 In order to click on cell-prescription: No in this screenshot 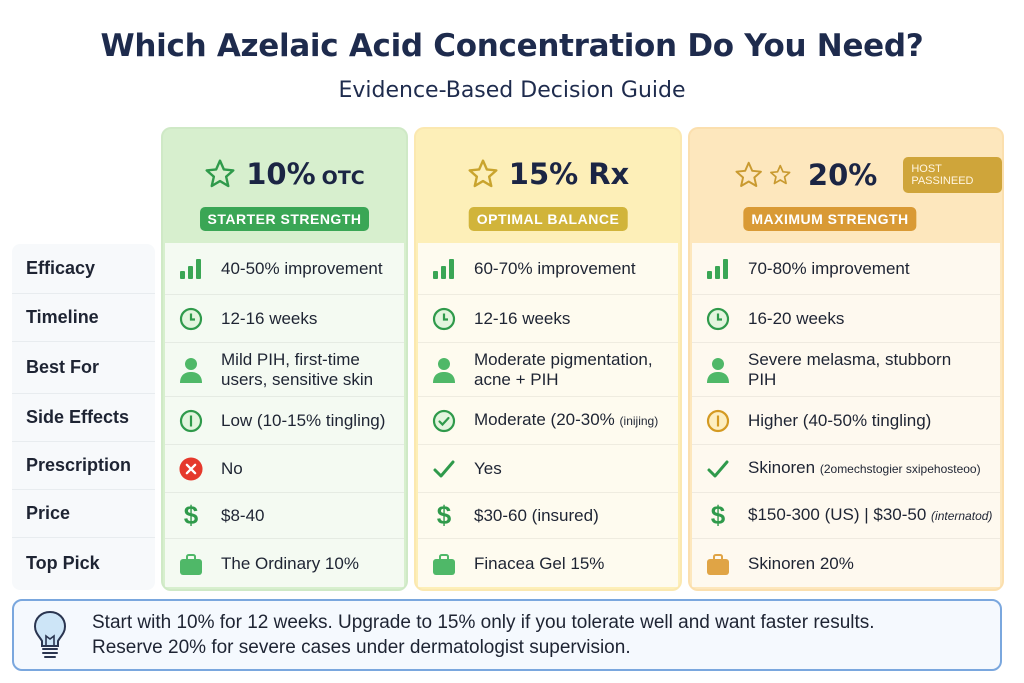, I will do `click(284, 469)`.